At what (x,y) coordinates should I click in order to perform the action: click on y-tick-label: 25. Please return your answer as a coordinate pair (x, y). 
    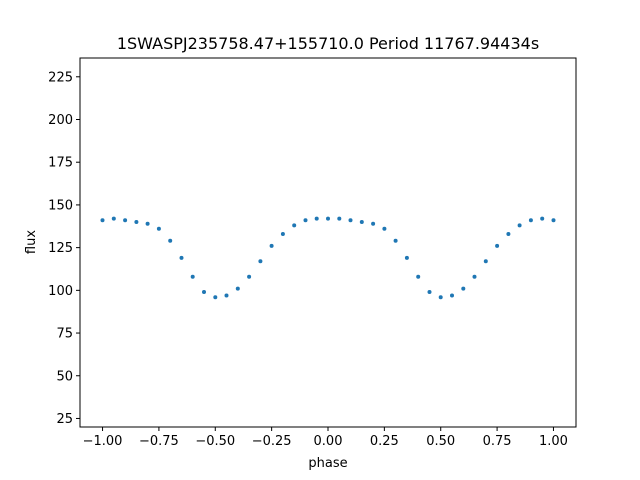
    Looking at the image, I should click on (64, 419).